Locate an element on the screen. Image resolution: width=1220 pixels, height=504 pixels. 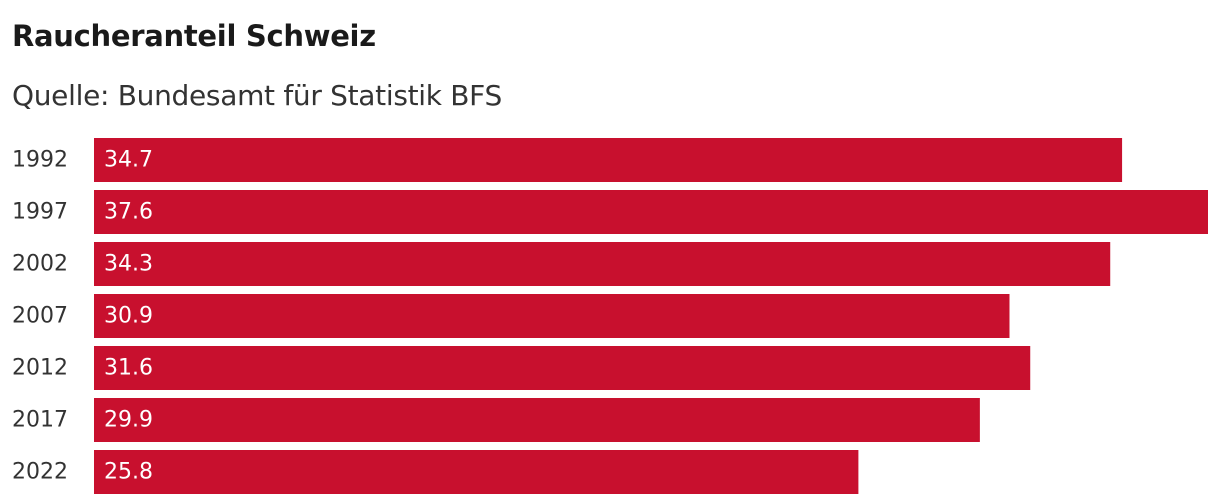
value-label-2022: 25.8 is located at coordinates (128, 472).